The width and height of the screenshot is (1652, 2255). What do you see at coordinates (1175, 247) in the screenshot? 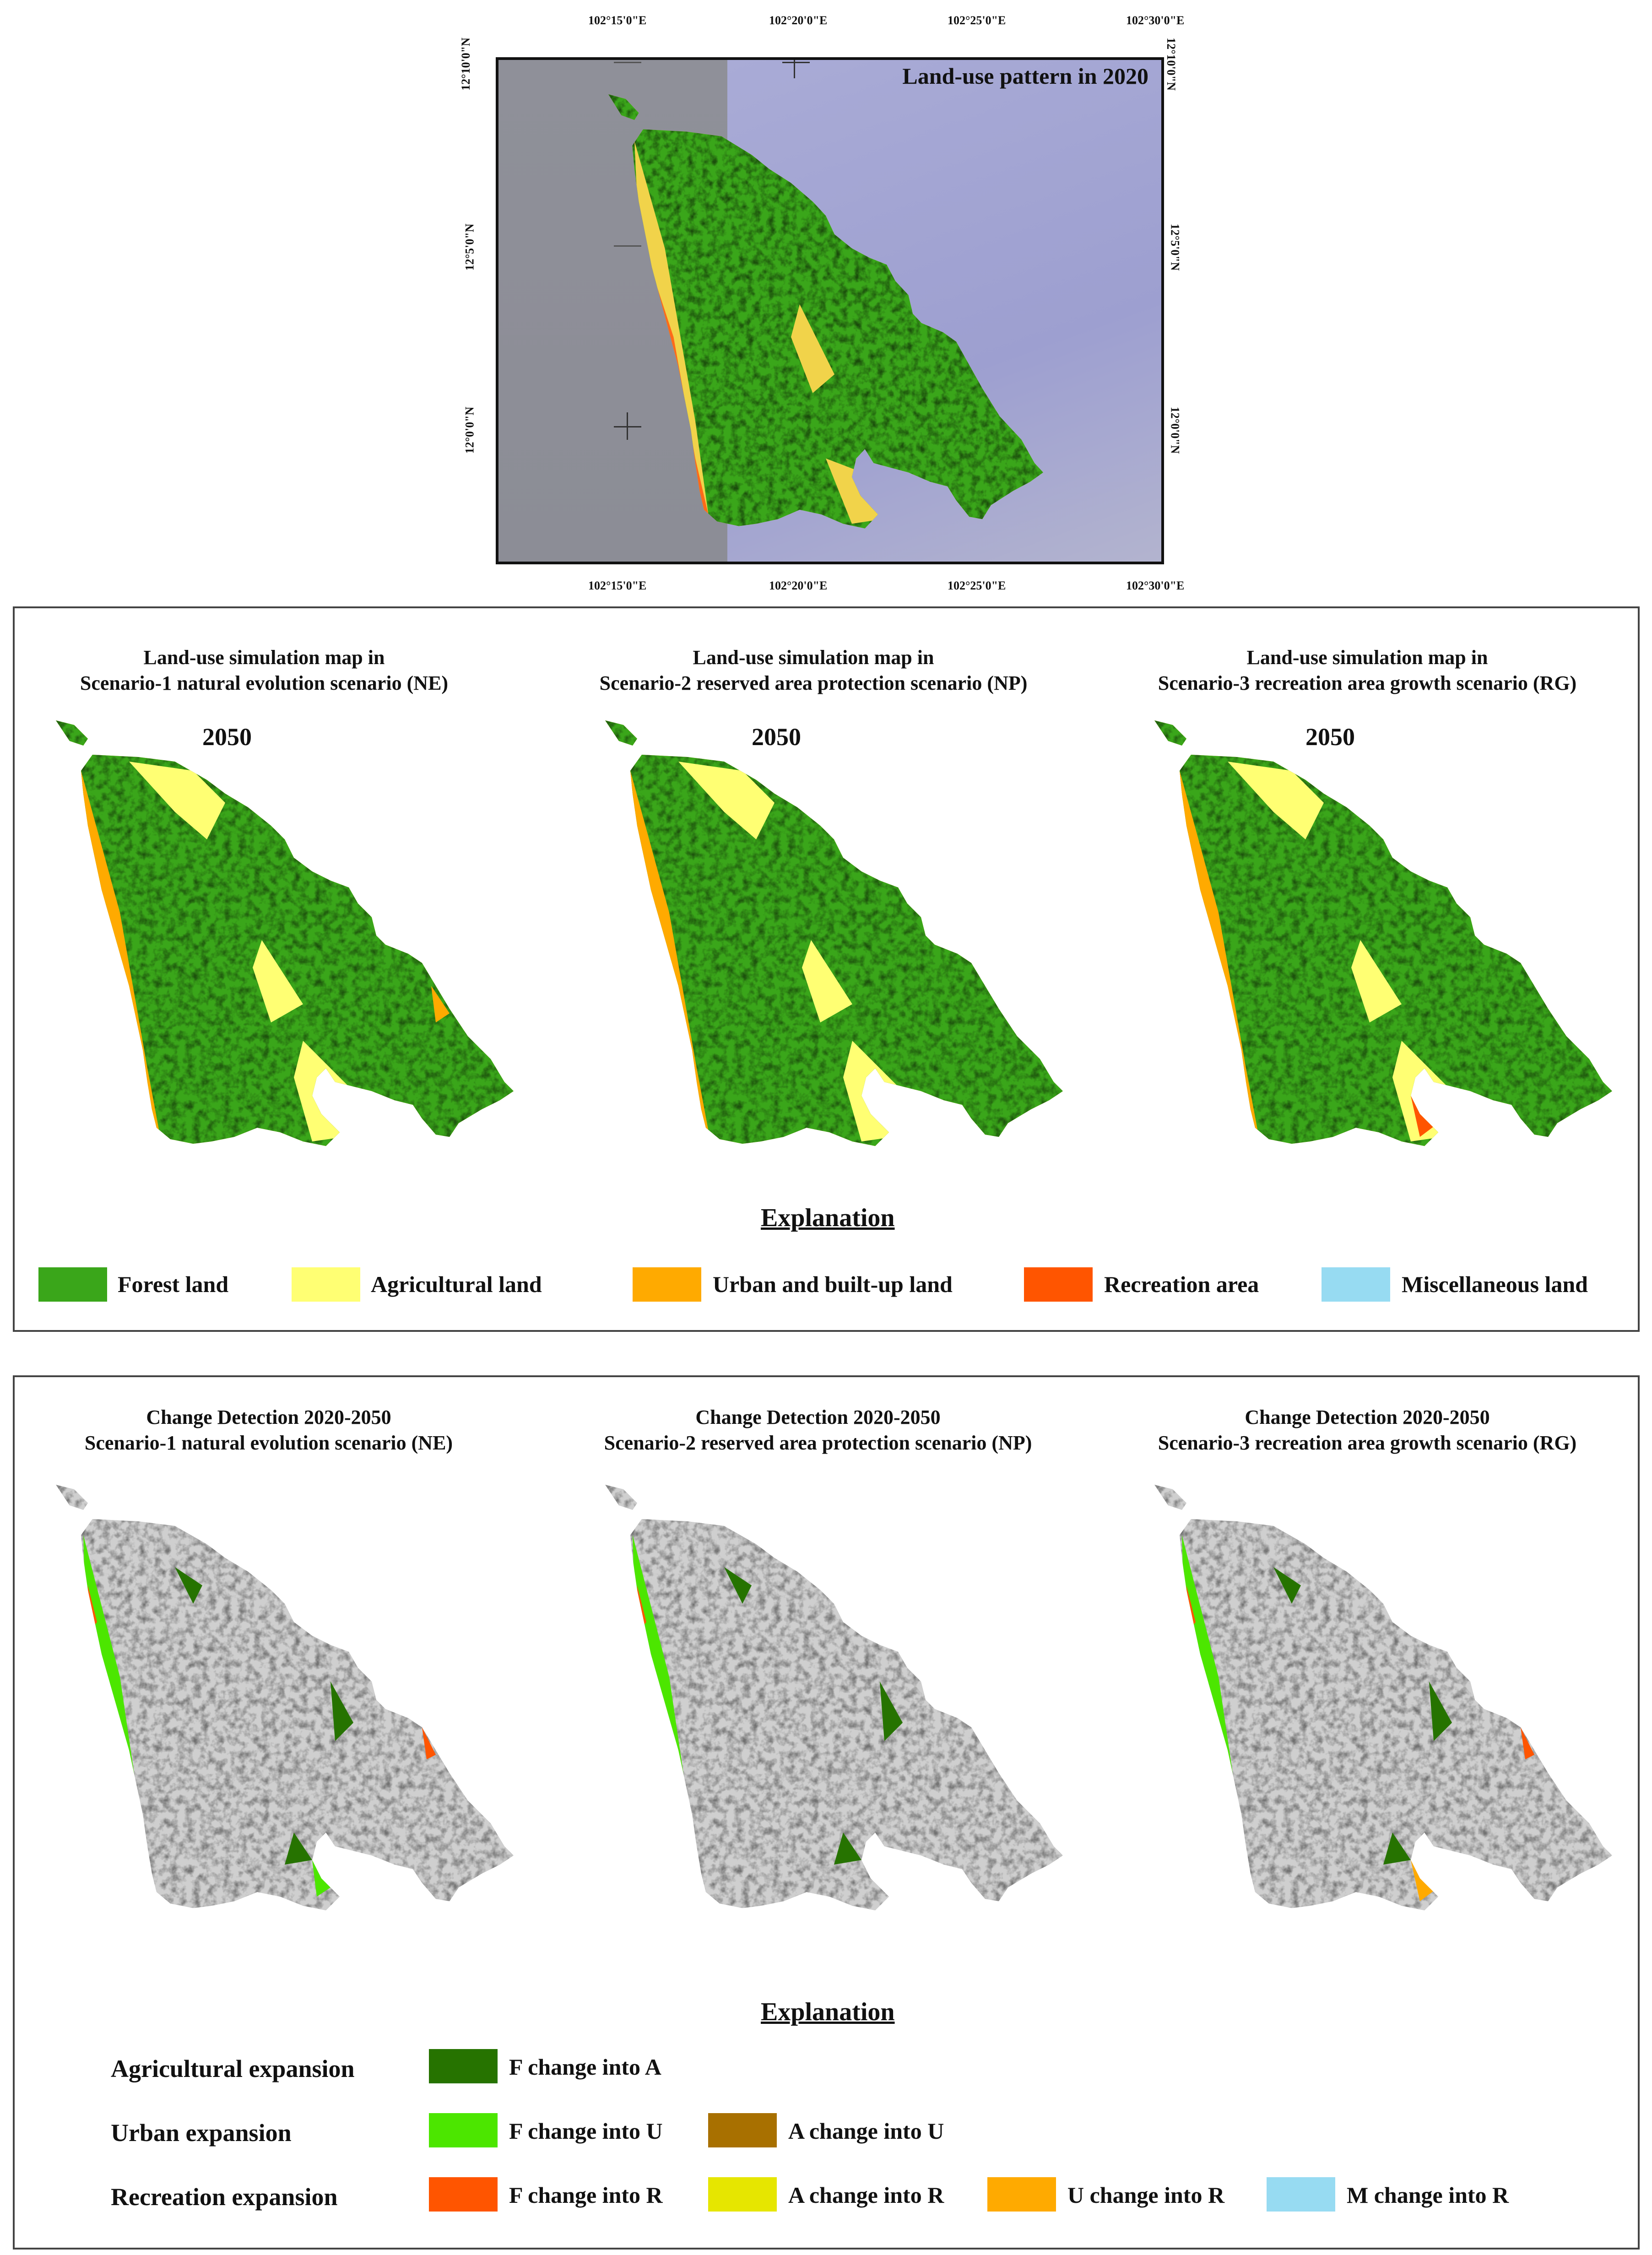
I see `lat-tick-right-2: 12°5'0"N` at bounding box center [1175, 247].